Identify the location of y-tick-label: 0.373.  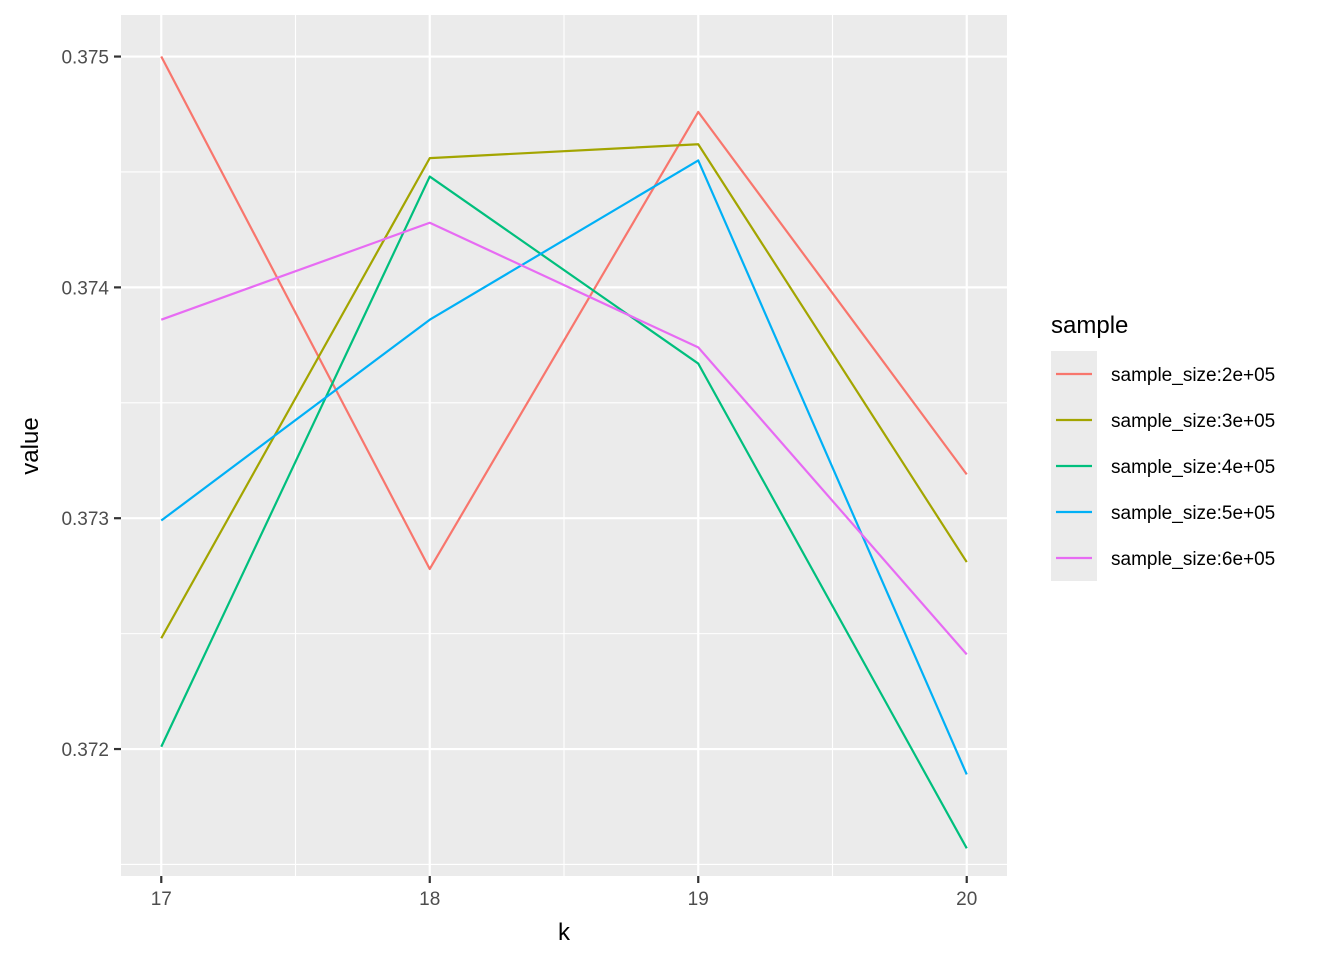
(85, 519).